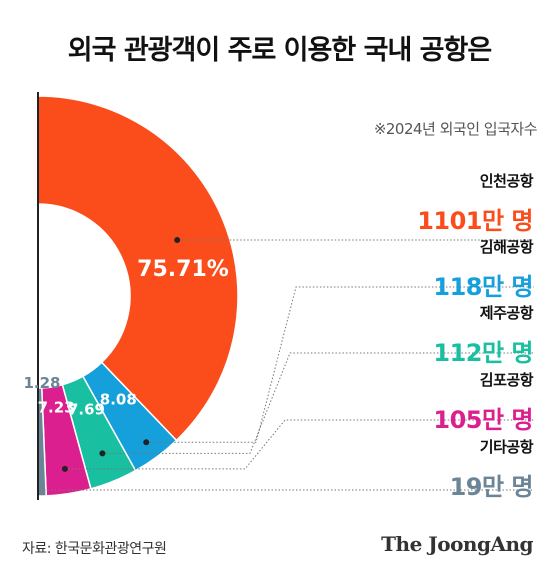 The height and width of the screenshot is (578, 559). I want to click on page-title: 외국 관광객이 주로 이용한 국내 공항은, so click(279, 50).